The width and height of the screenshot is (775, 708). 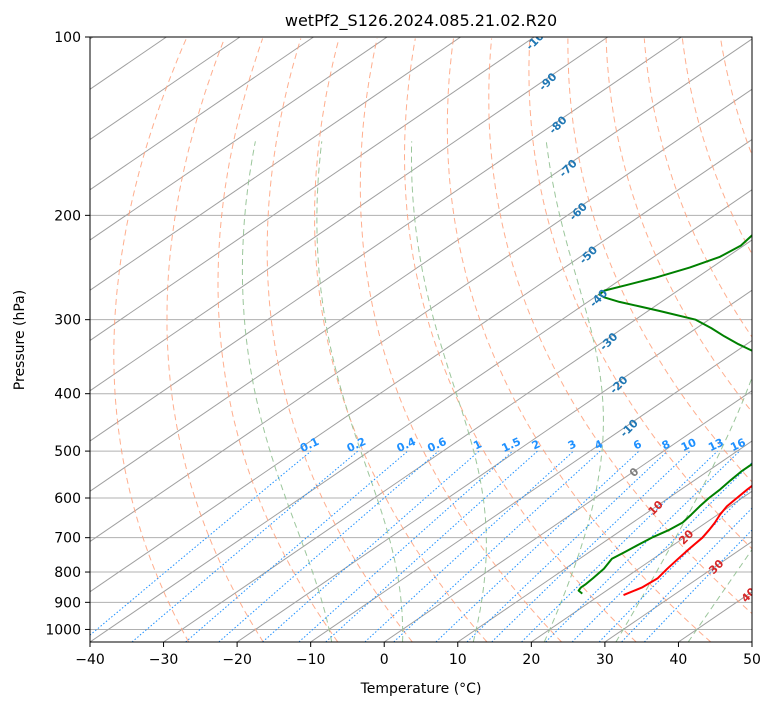 What do you see at coordinates (67, 603) in the screenshot?
I see `y-tick-label: 900` at bounding box center [67, 603].